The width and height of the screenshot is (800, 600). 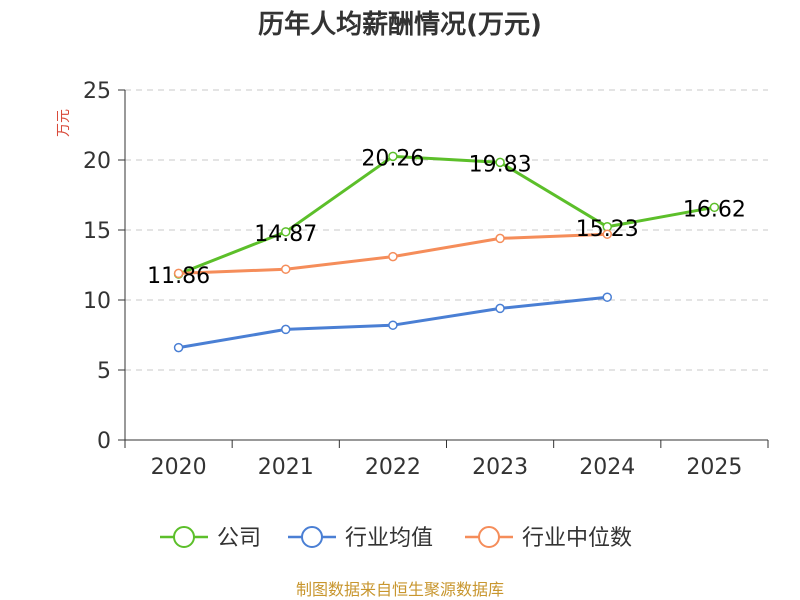 What do you see at coordinates (210, 538) in the screenshot?
I see `legend-item-0: 公司` at bounding box center [210, 538].